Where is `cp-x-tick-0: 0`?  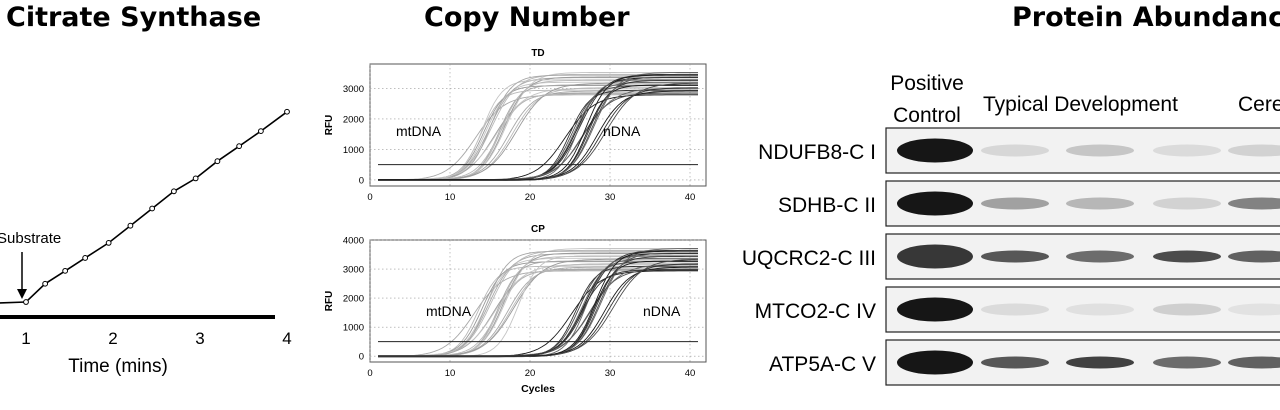
cp-x-tick-0: 0 is located at coordinates (369, 373).